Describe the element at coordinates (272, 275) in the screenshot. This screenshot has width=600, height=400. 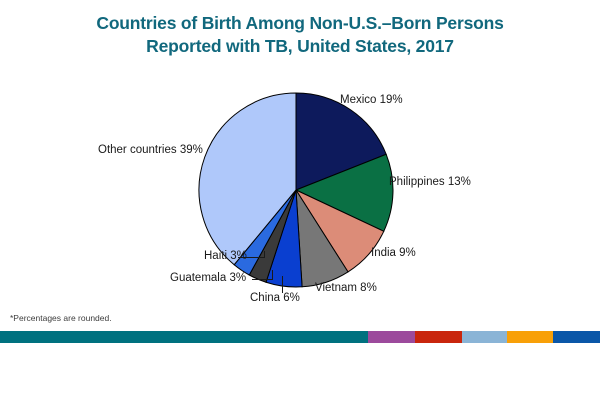
I see `leader-line-guatemala-tick` at that location.